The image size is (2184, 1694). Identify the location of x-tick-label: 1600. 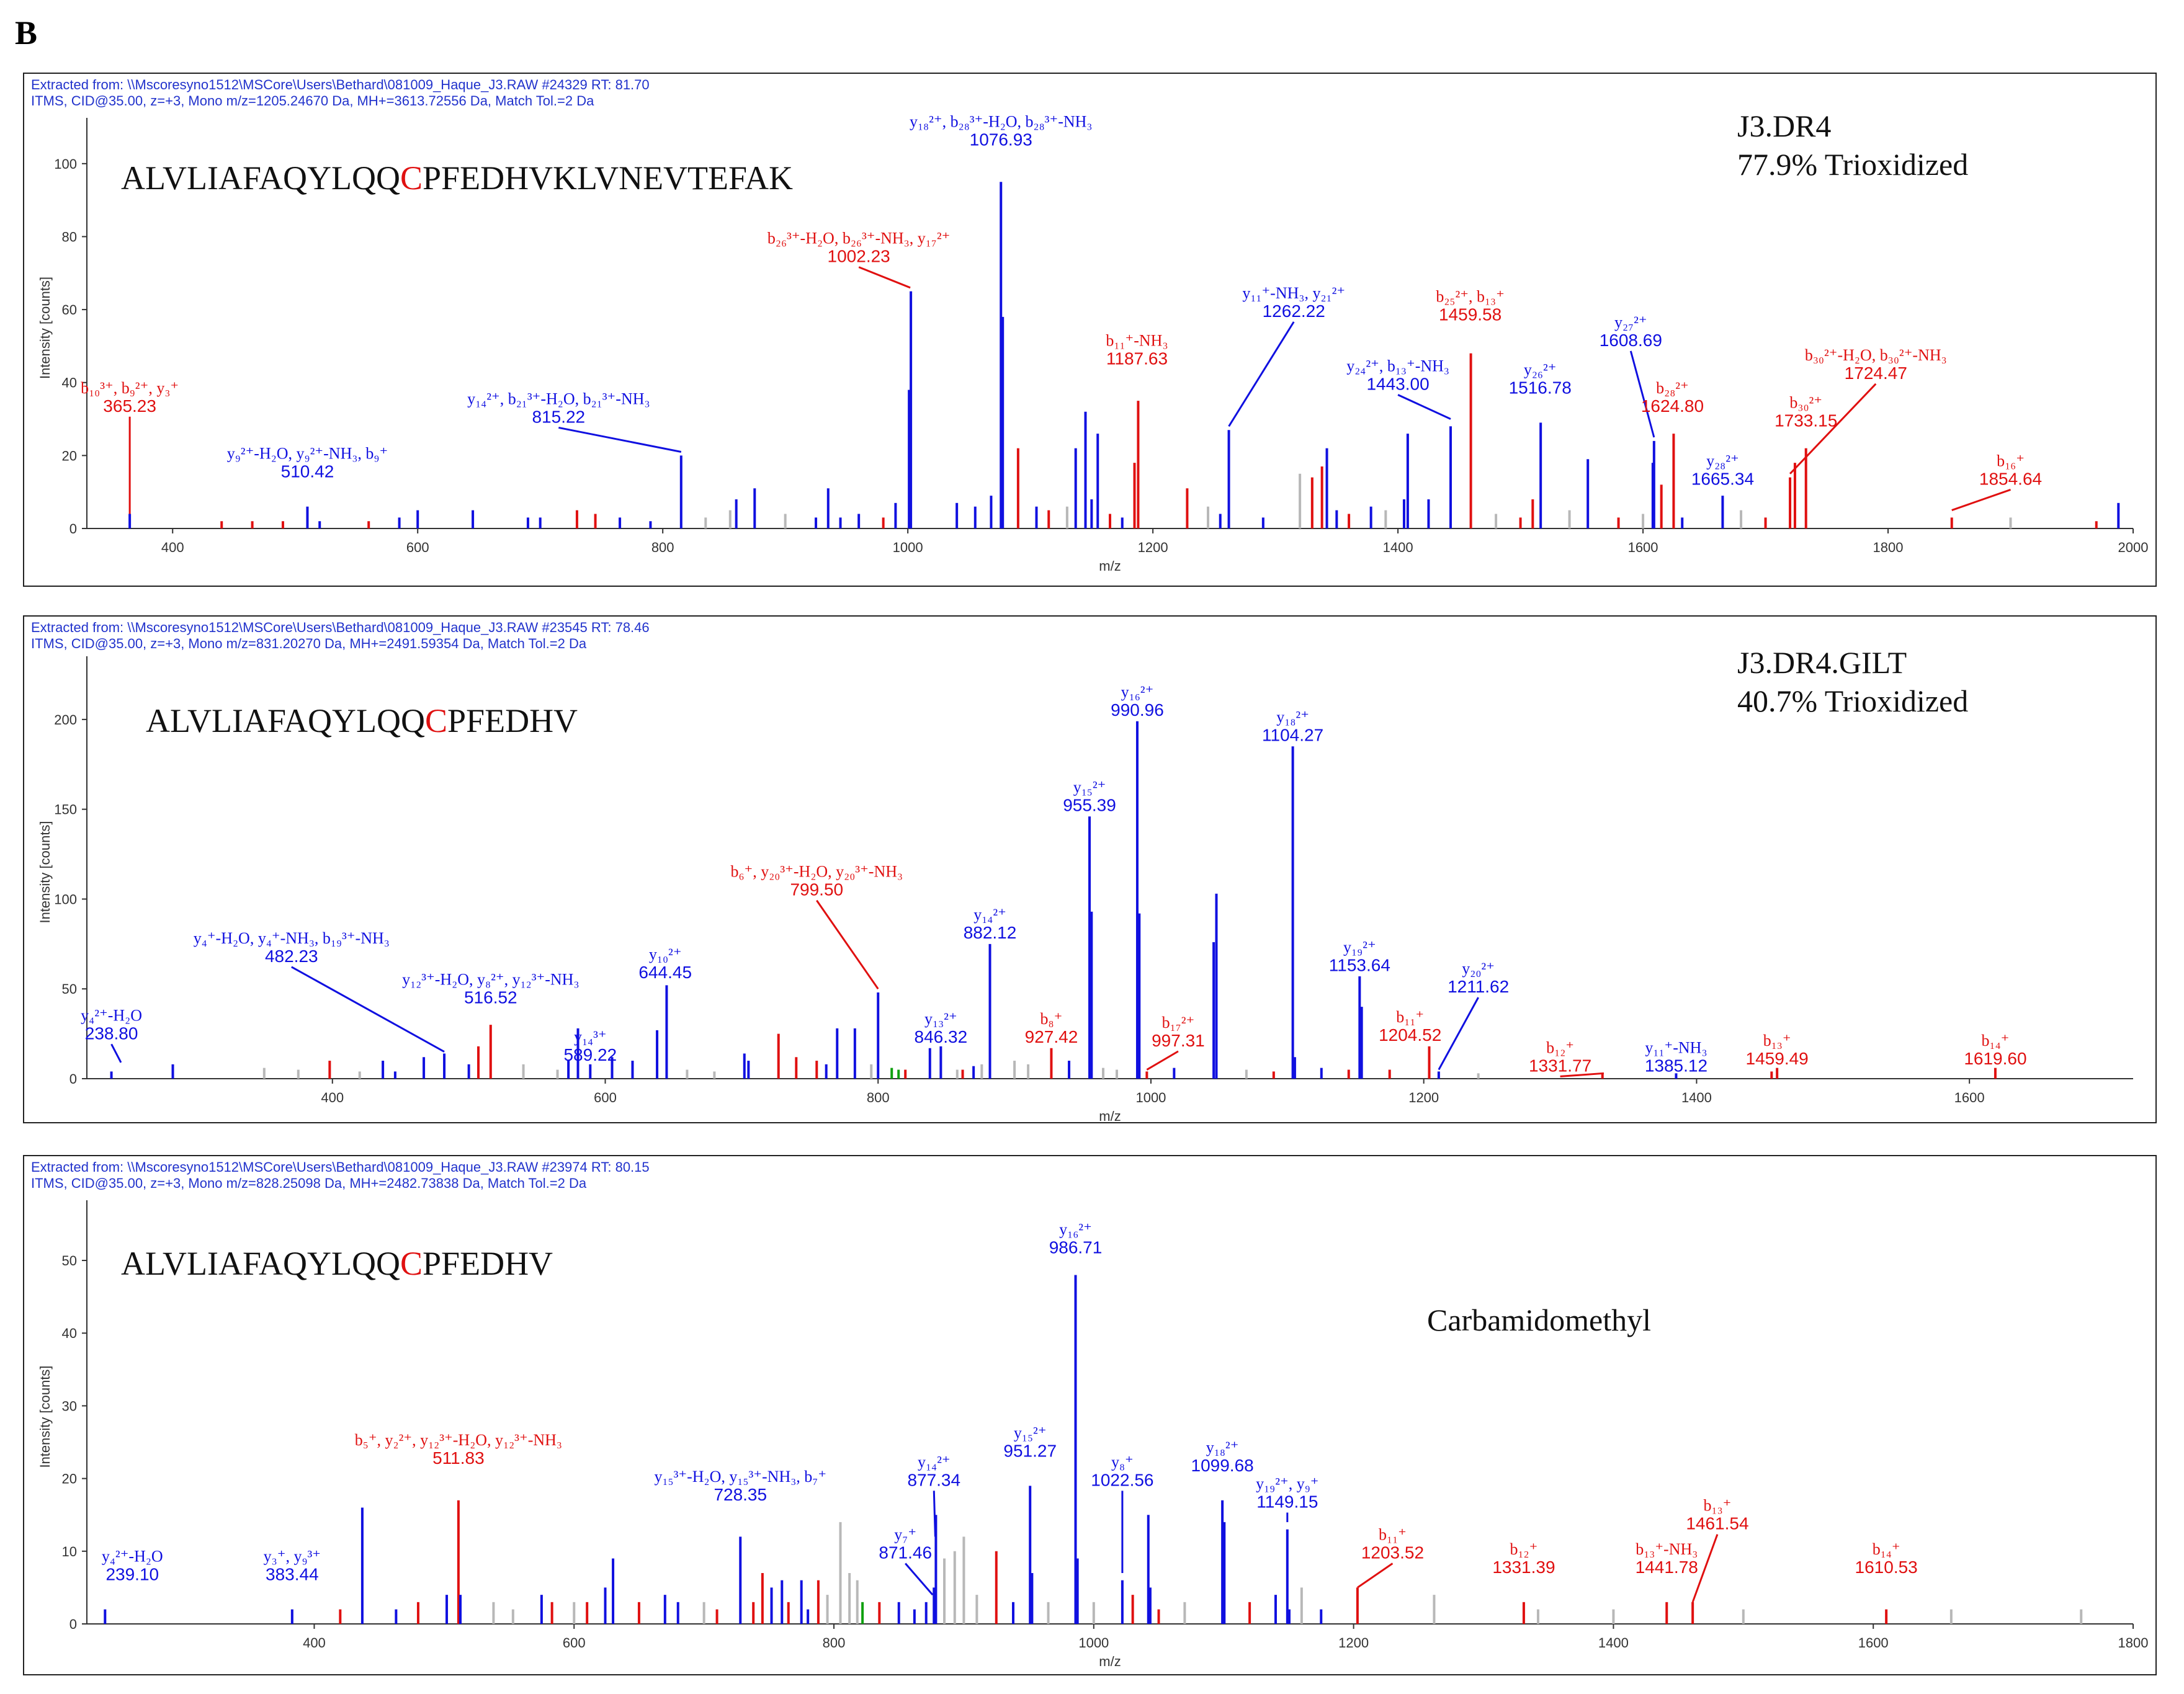
(1643, 547).